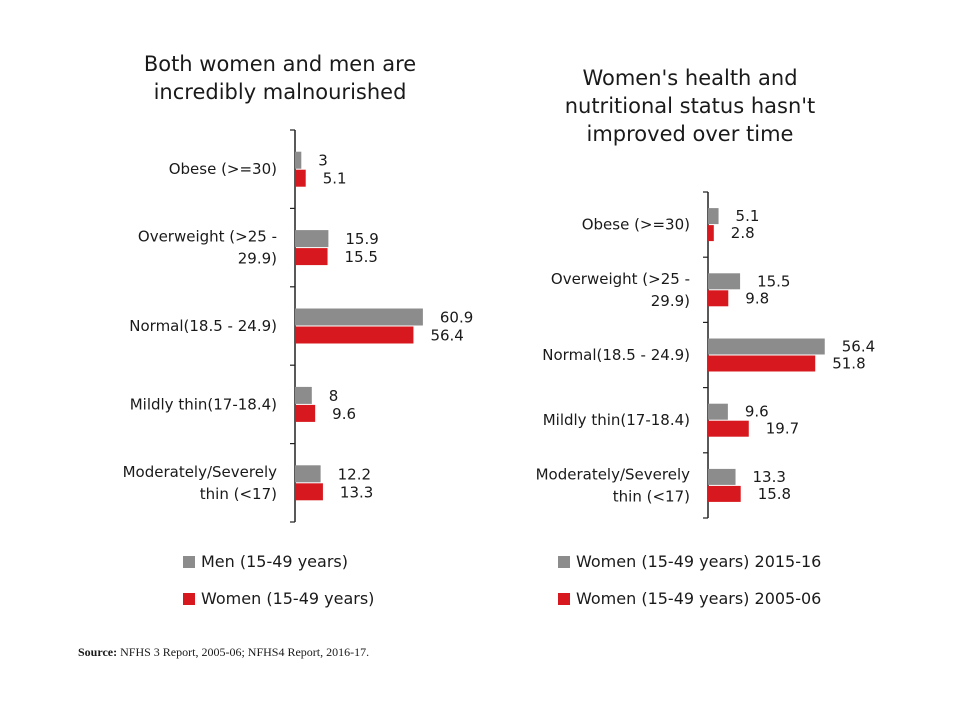  I want to click on left-category-label: Obese (>=30), so click(223, 169).